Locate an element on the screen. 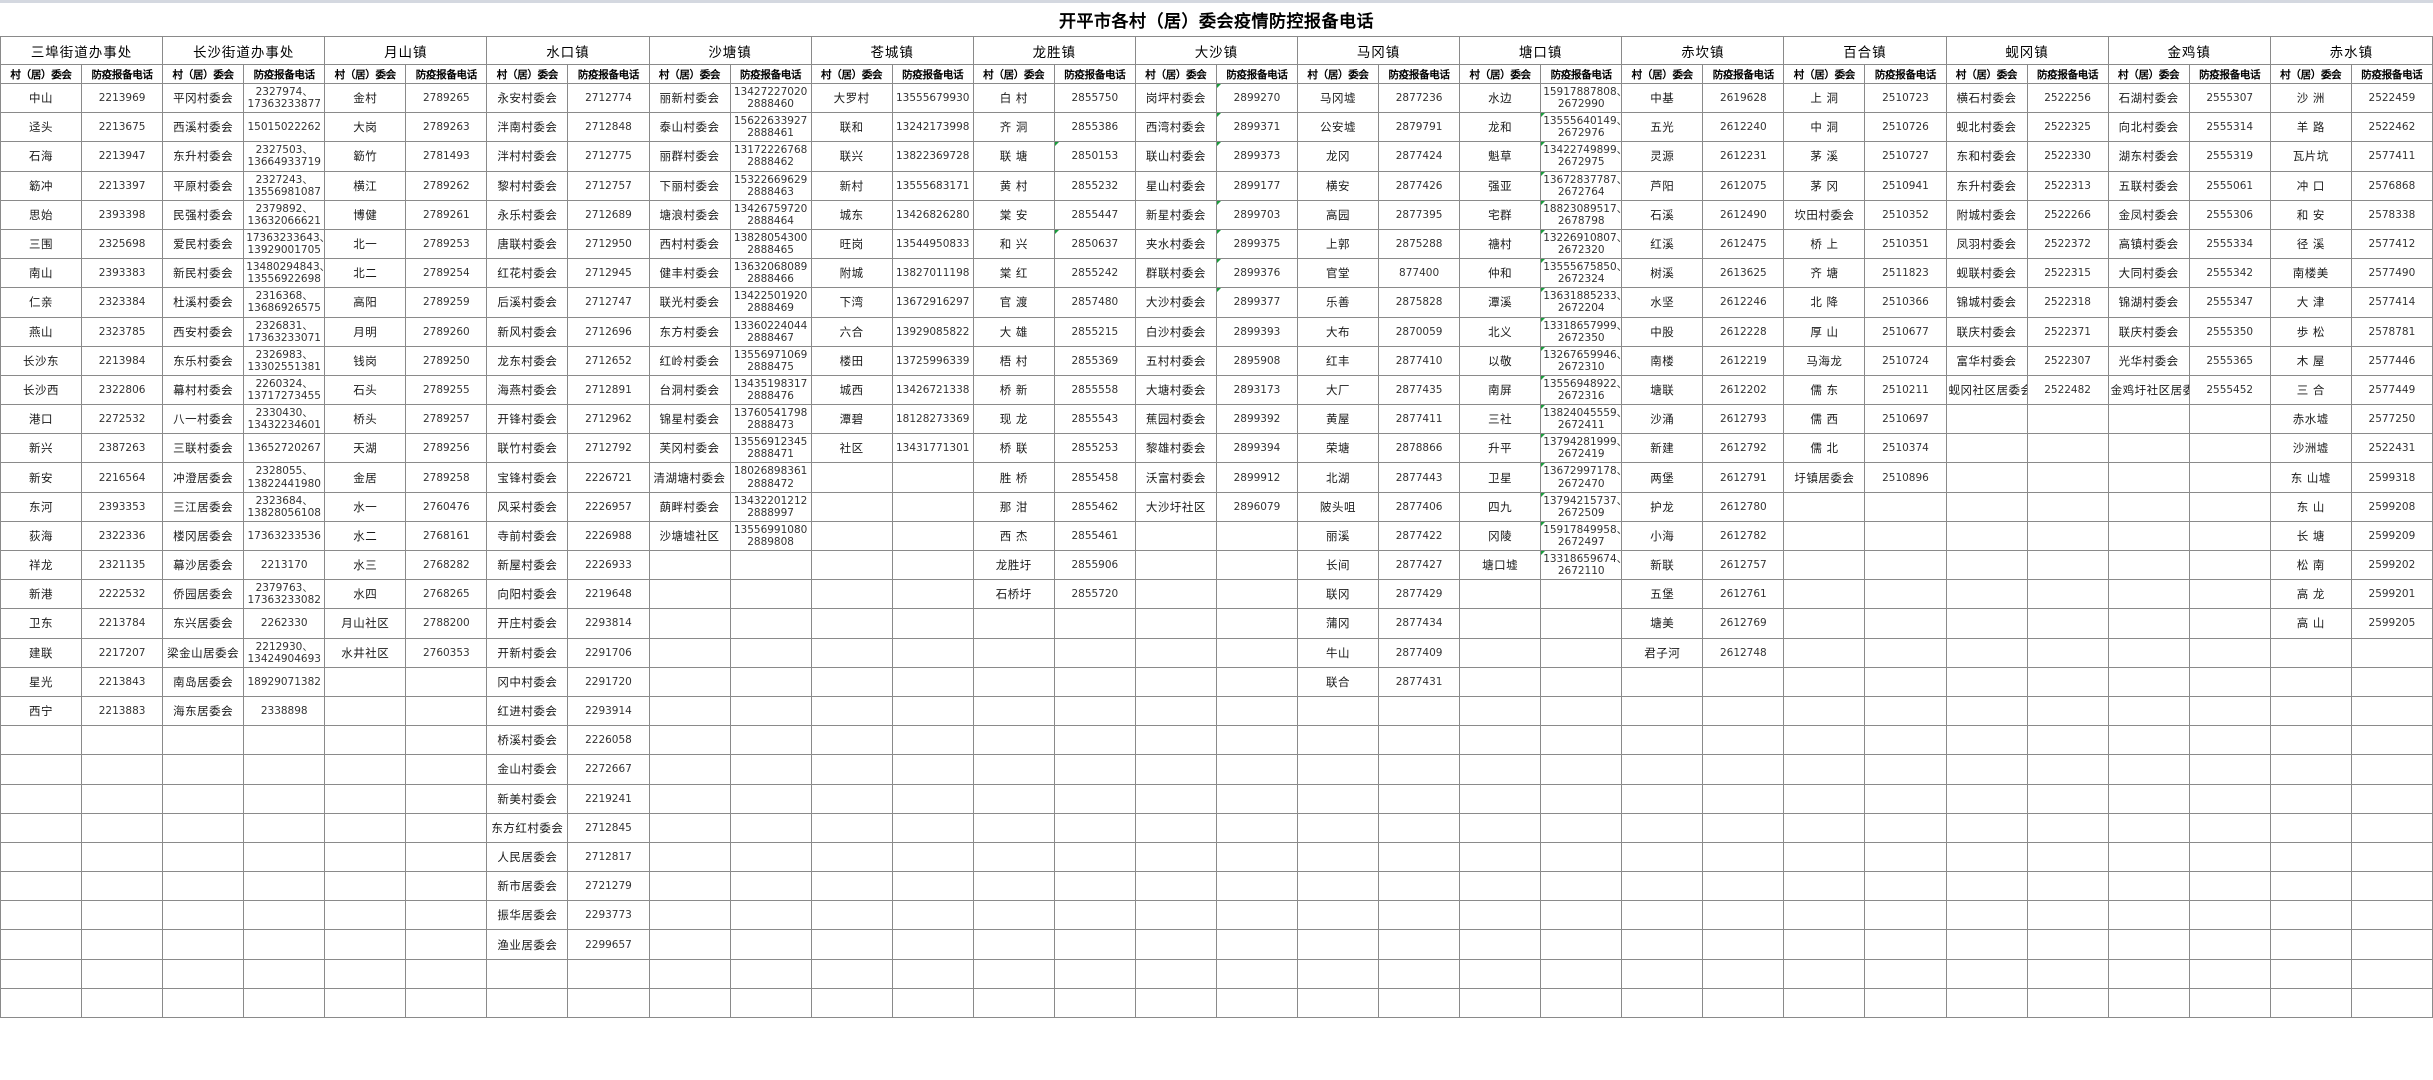  cell-committee-name: 燕山 is located at coordinates (41, 331).